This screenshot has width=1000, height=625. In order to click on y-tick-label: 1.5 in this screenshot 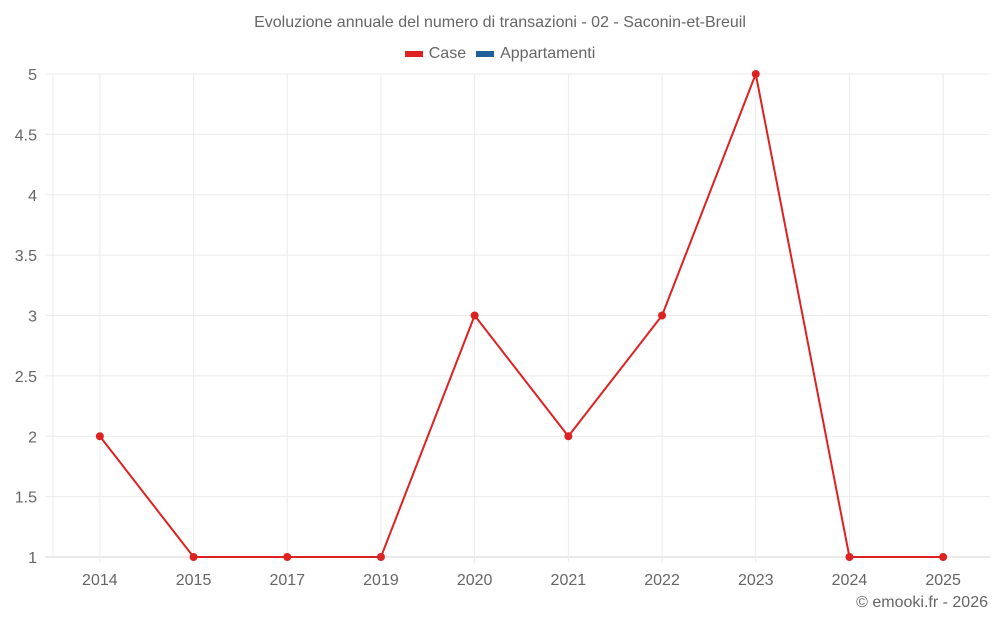, I will do `click(26, 498)`.